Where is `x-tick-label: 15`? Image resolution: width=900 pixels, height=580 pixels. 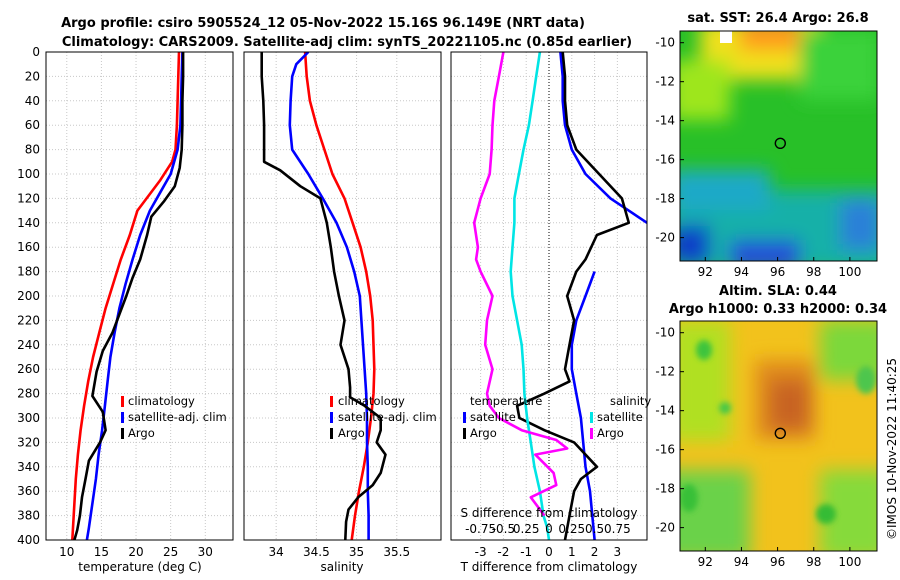
x-tick-label: 15 is located at coordinates (101, 552).